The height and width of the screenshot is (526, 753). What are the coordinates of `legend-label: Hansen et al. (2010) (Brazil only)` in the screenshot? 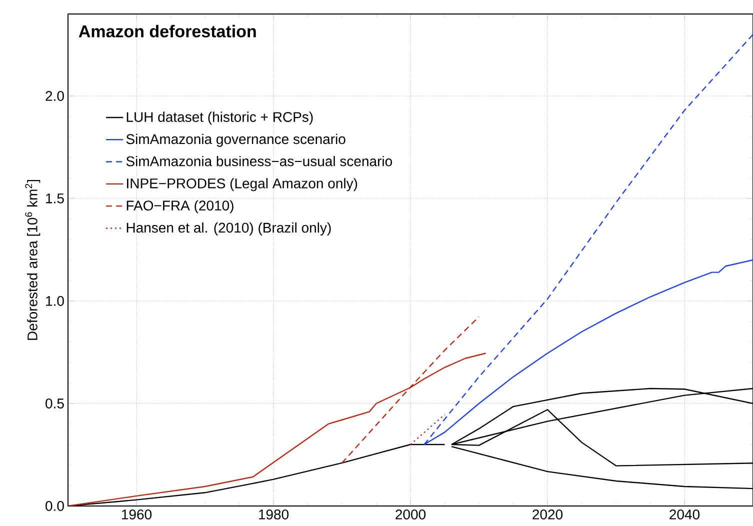 It's located at (228, 229).